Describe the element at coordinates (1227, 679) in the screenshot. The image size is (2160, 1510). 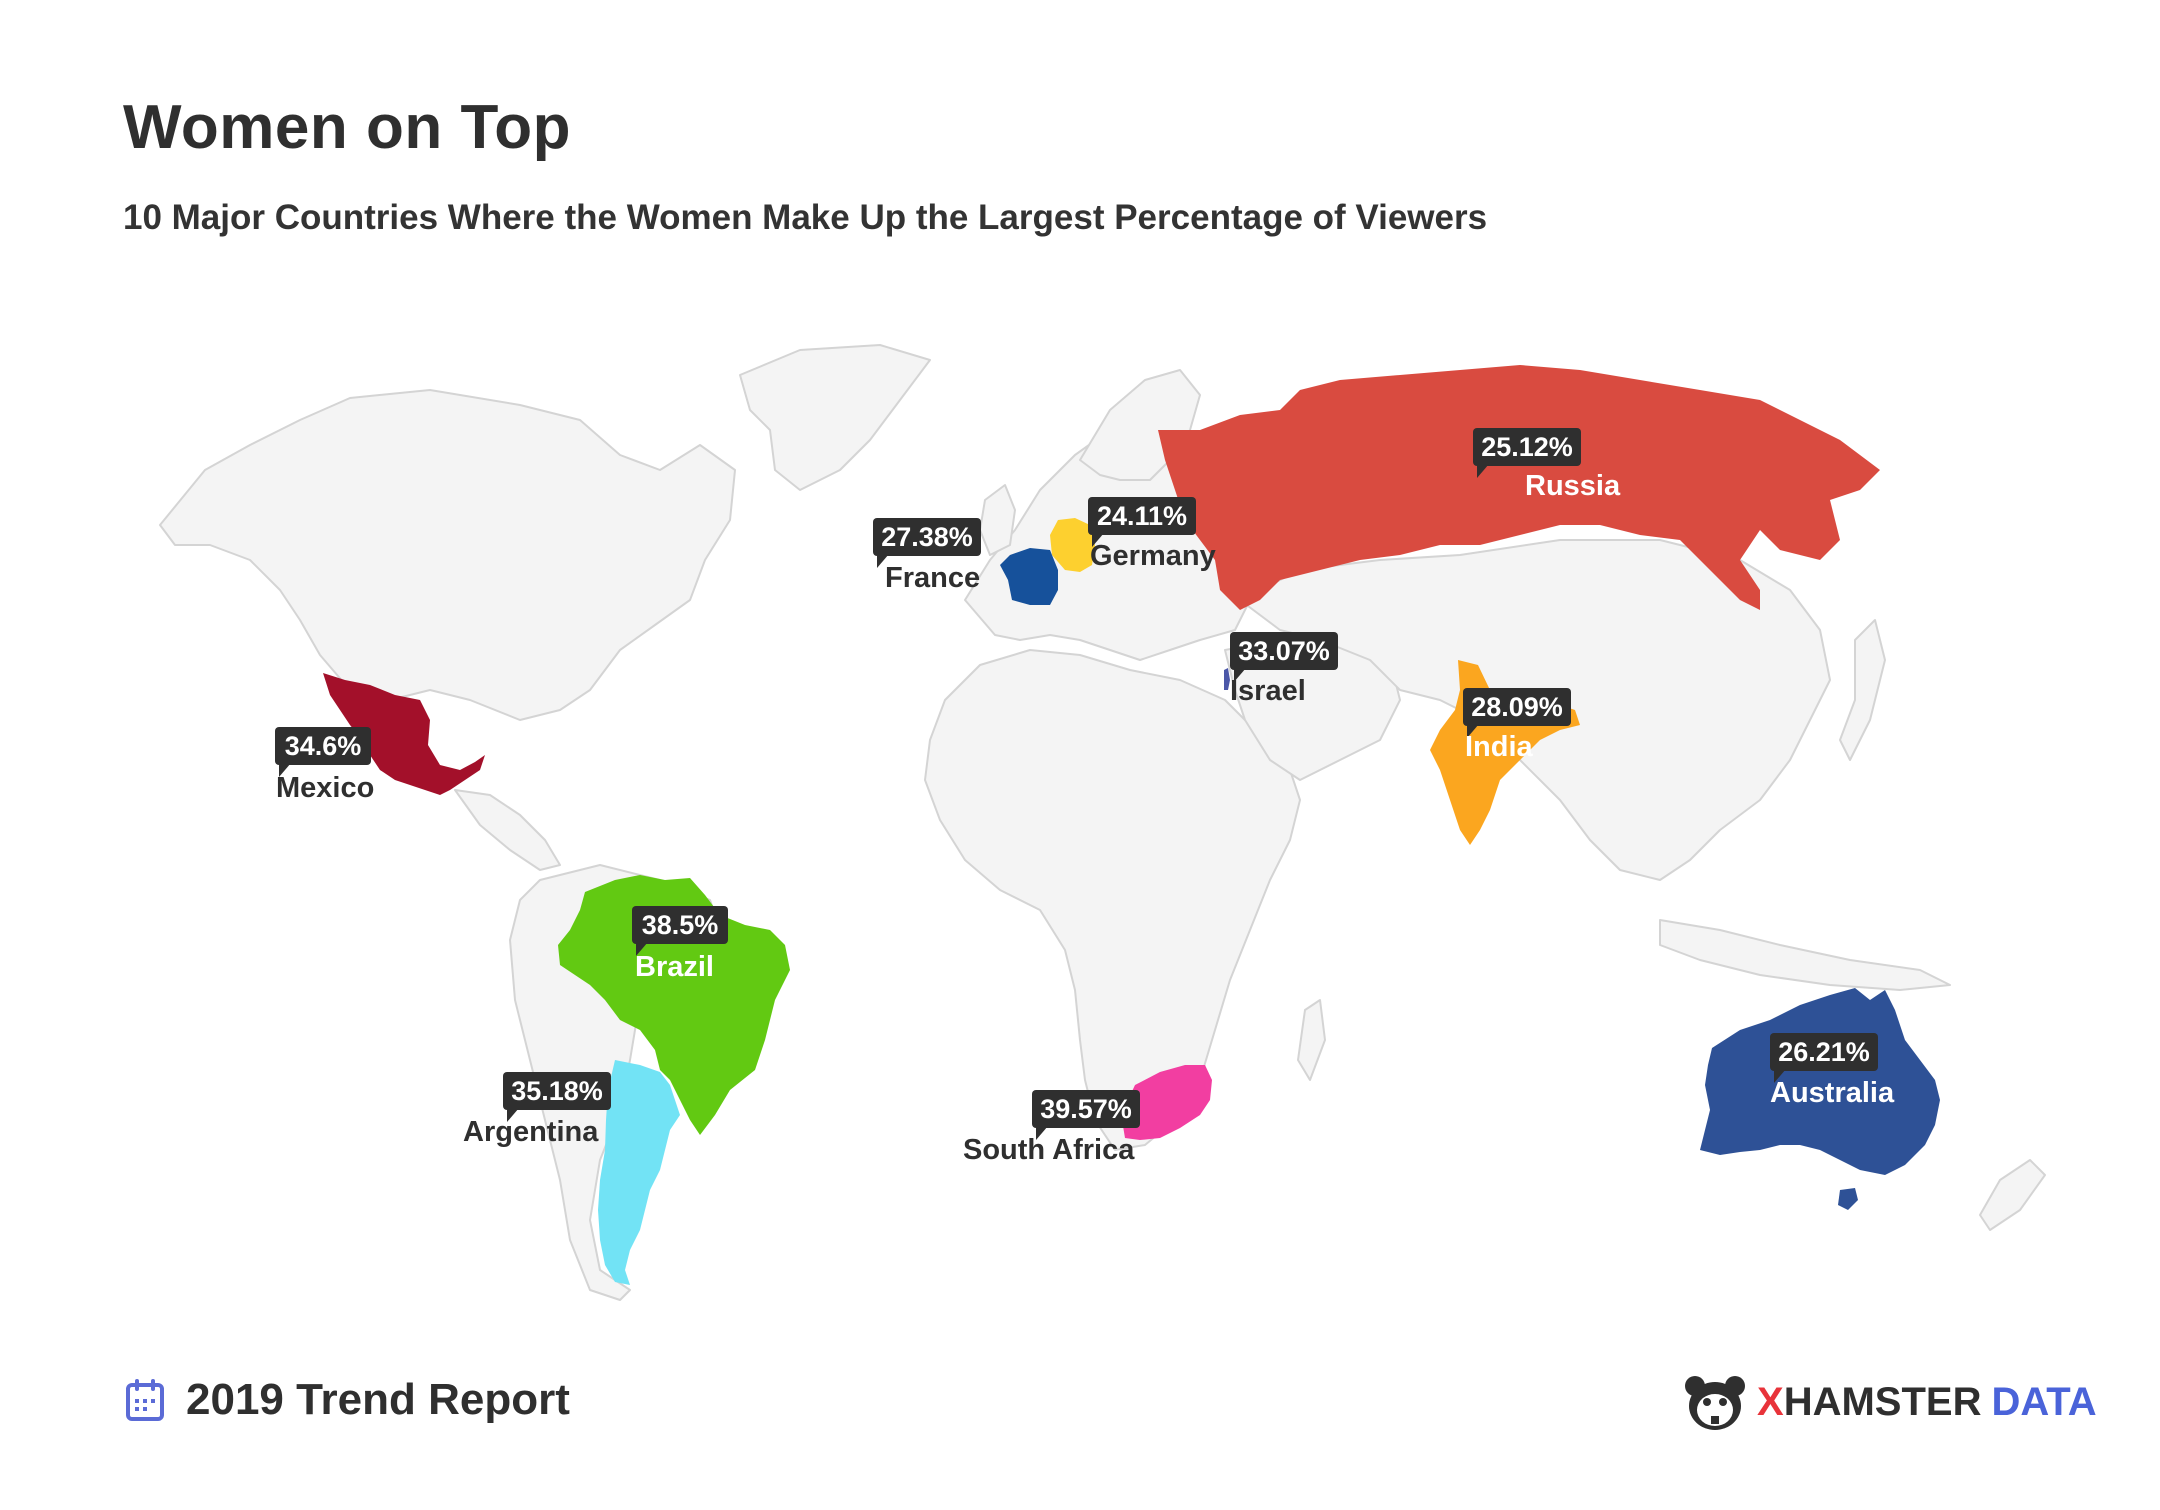
I see `country-israel` at that location.